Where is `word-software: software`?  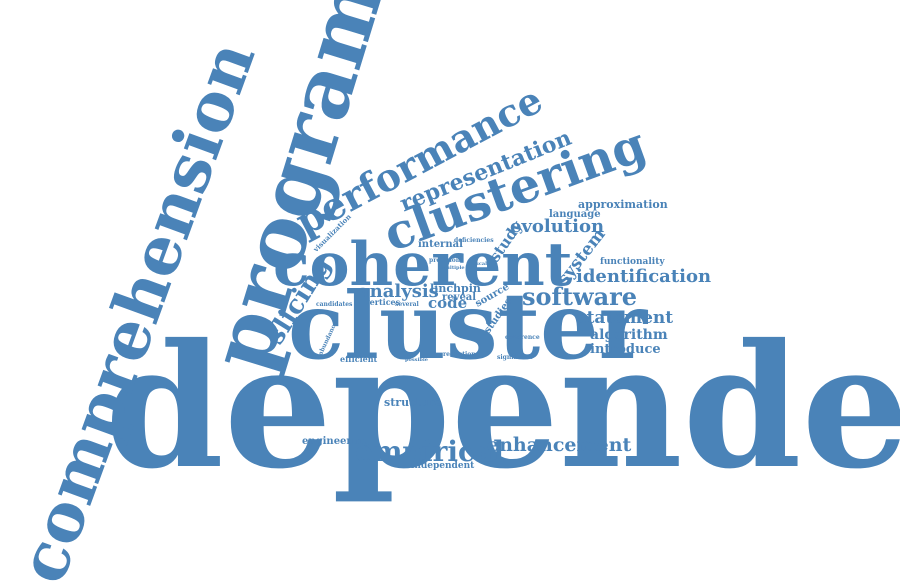 word-software: software is located at coordinates (580, 296).